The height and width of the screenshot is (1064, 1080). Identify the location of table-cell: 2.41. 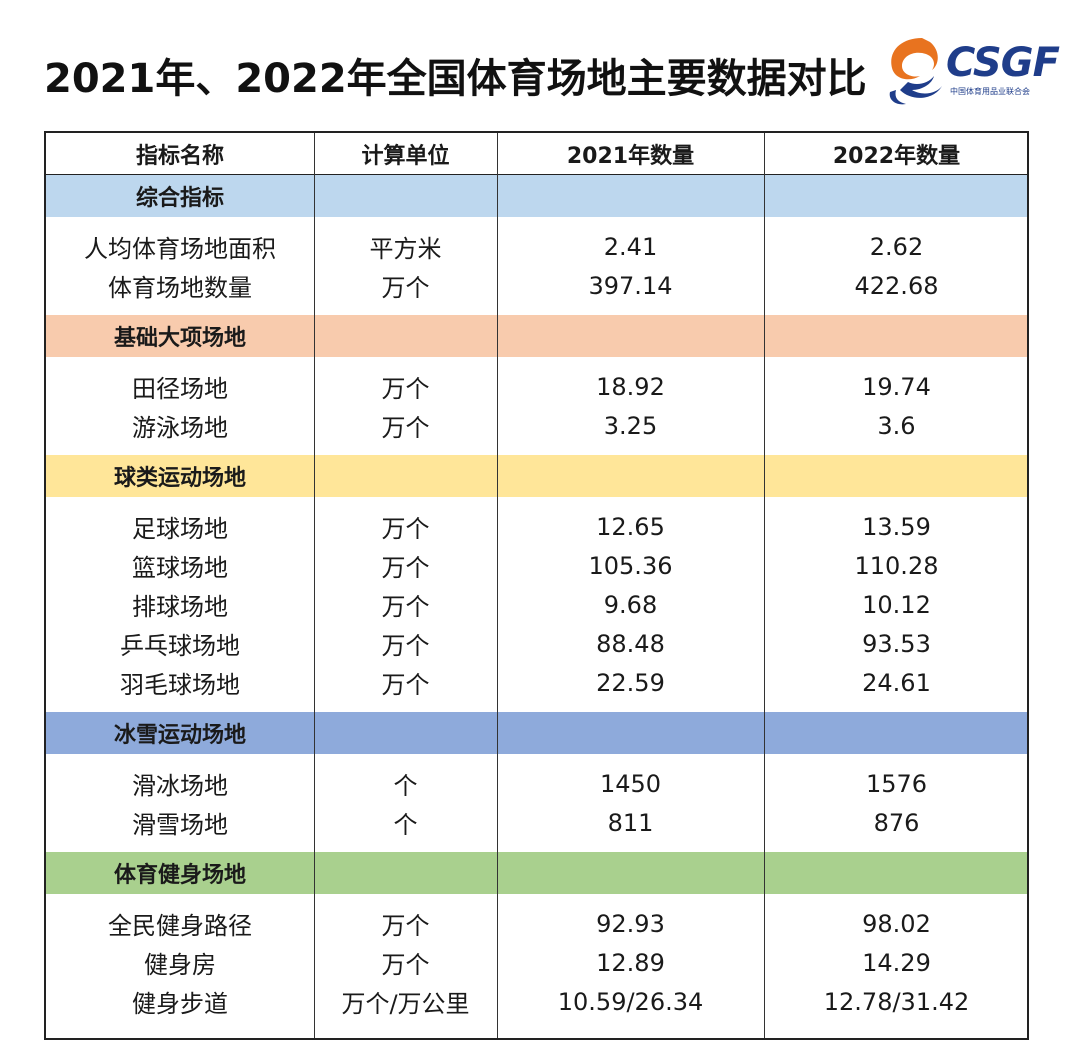
(630, 246).